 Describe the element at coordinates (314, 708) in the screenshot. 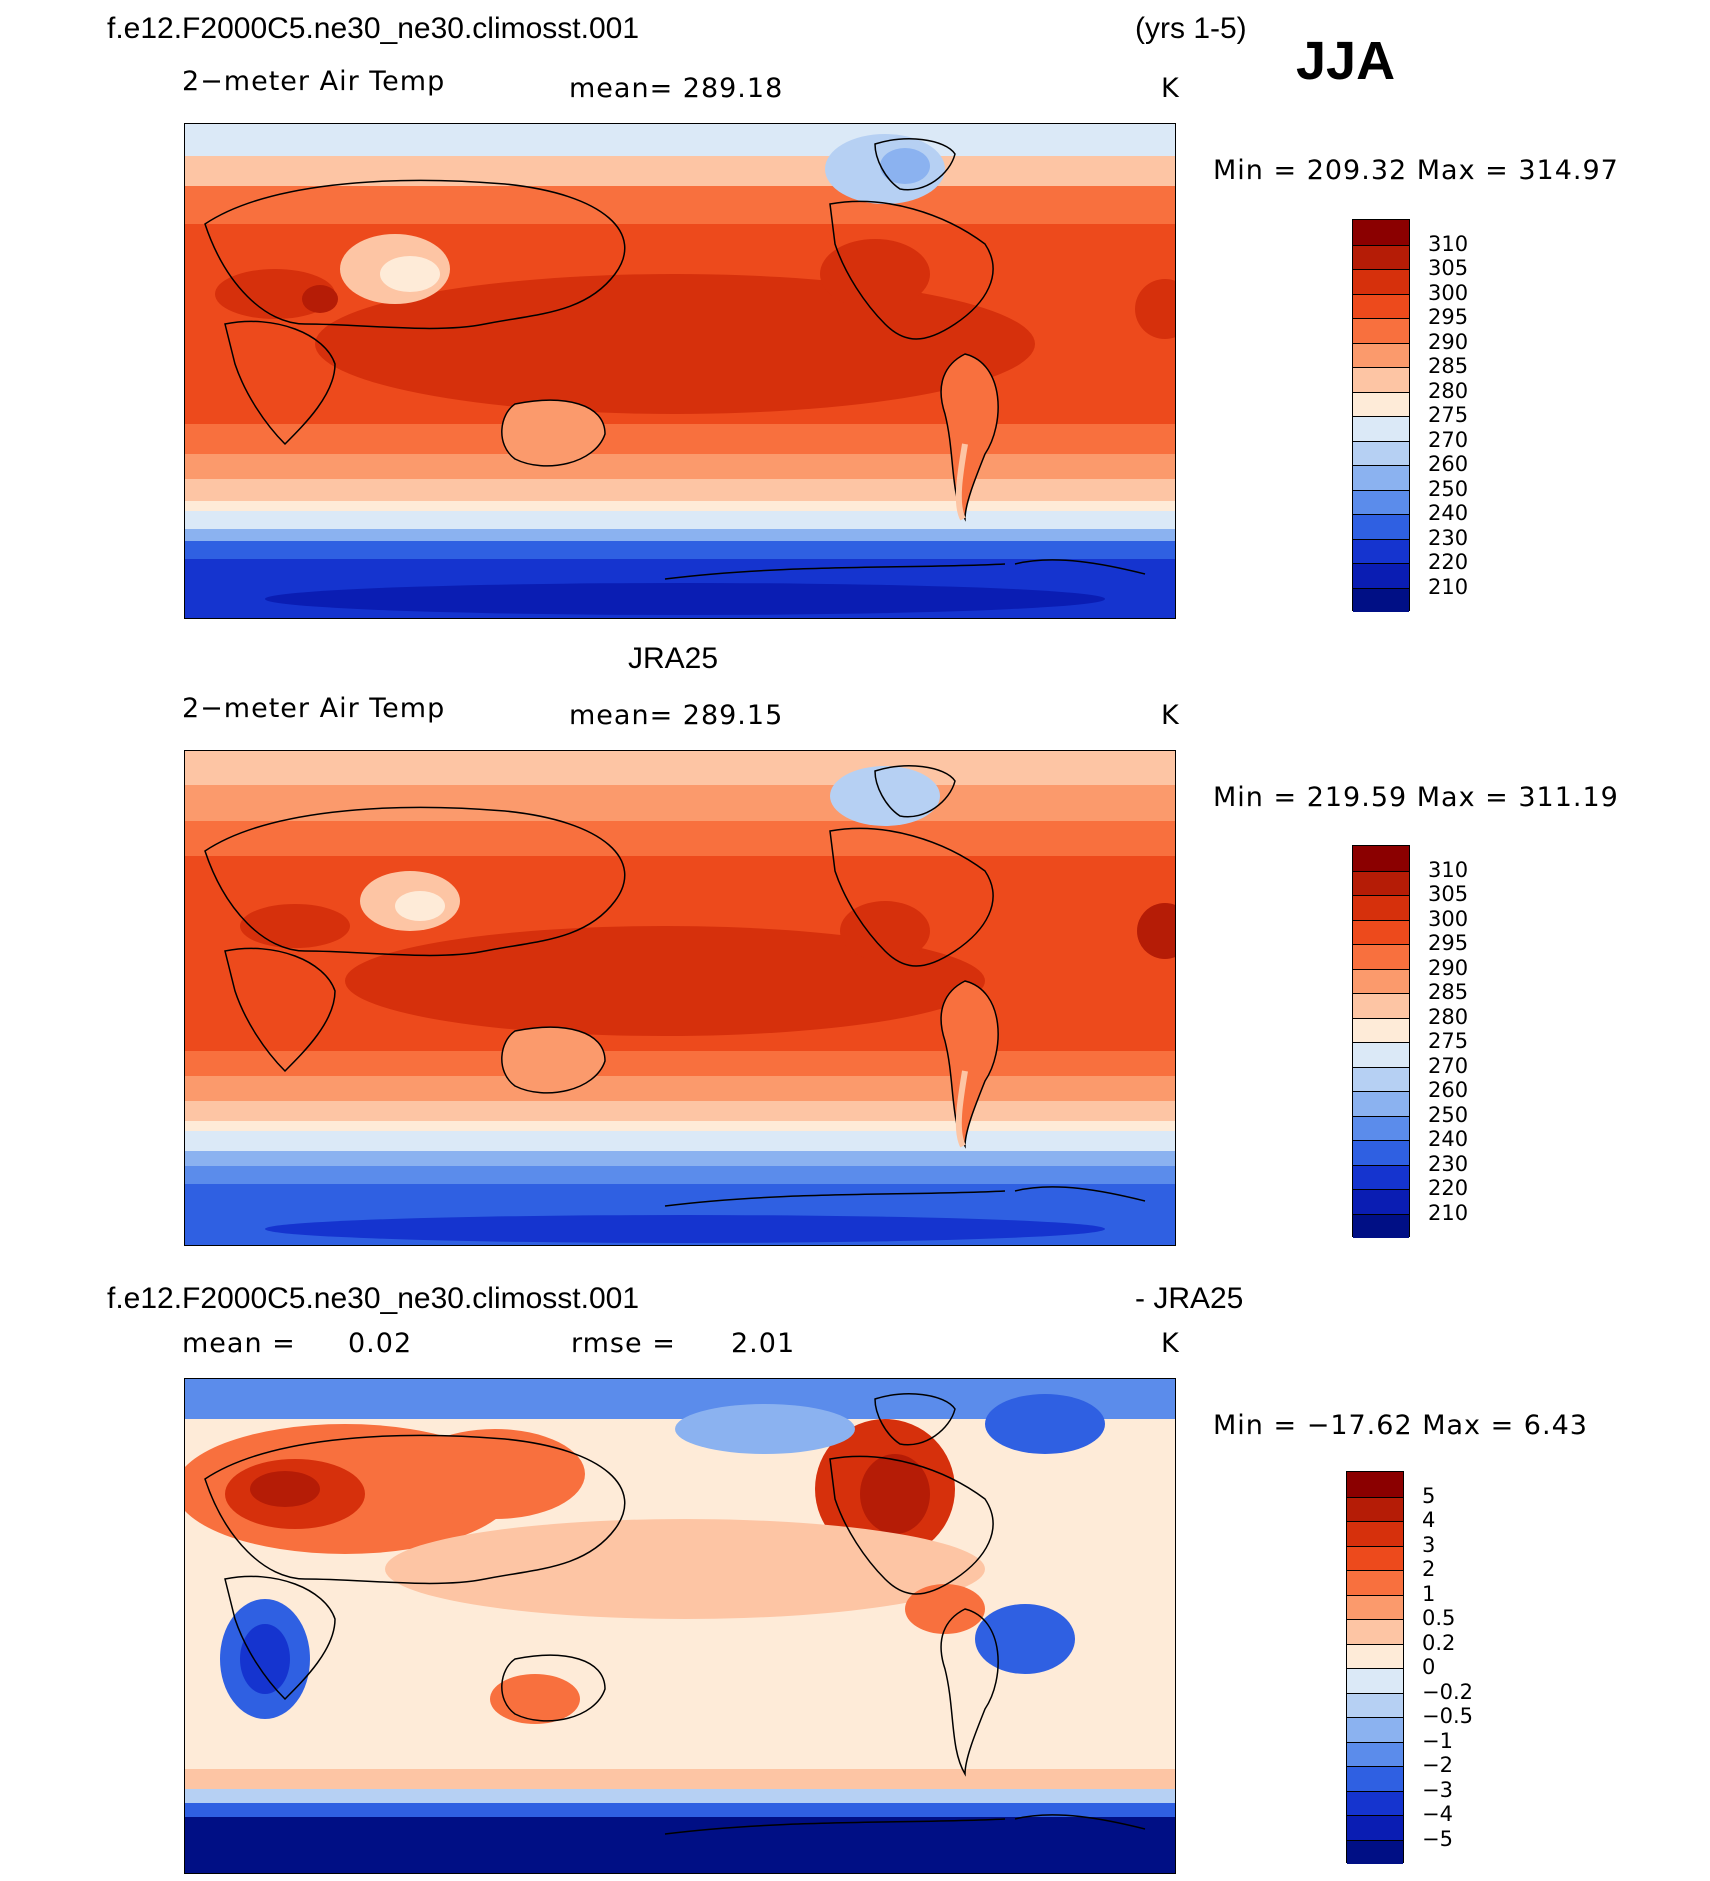

I see `panel2-variable: 2−meter Air Temp` at that location.